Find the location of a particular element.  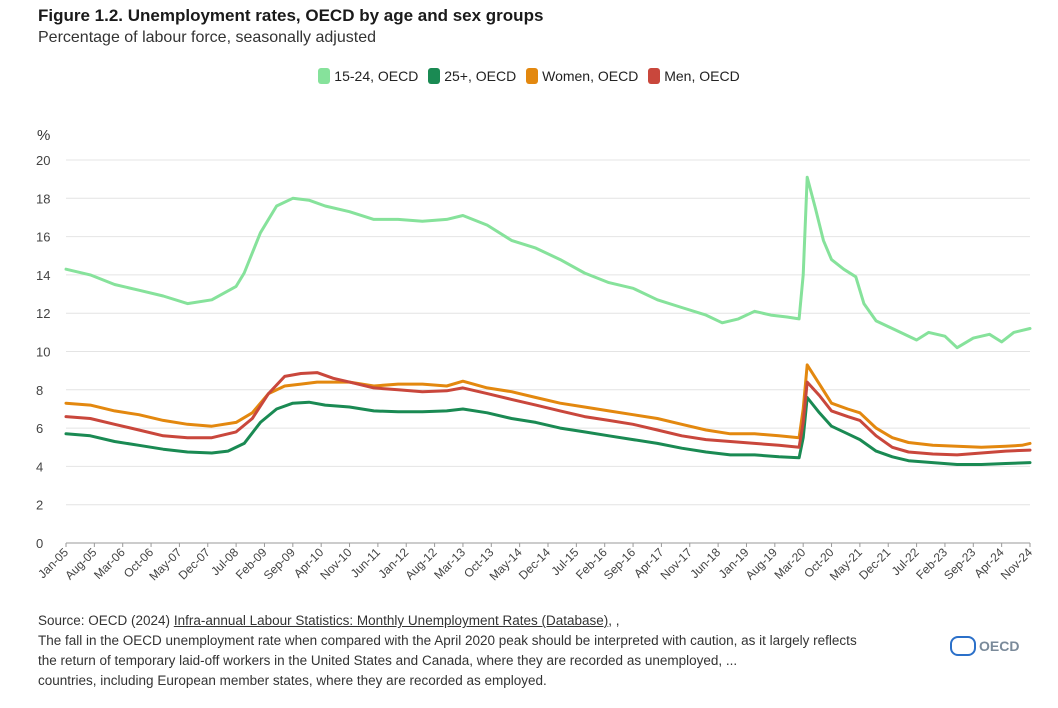

series-line-men-oecd is located at coordinates (548, 414).